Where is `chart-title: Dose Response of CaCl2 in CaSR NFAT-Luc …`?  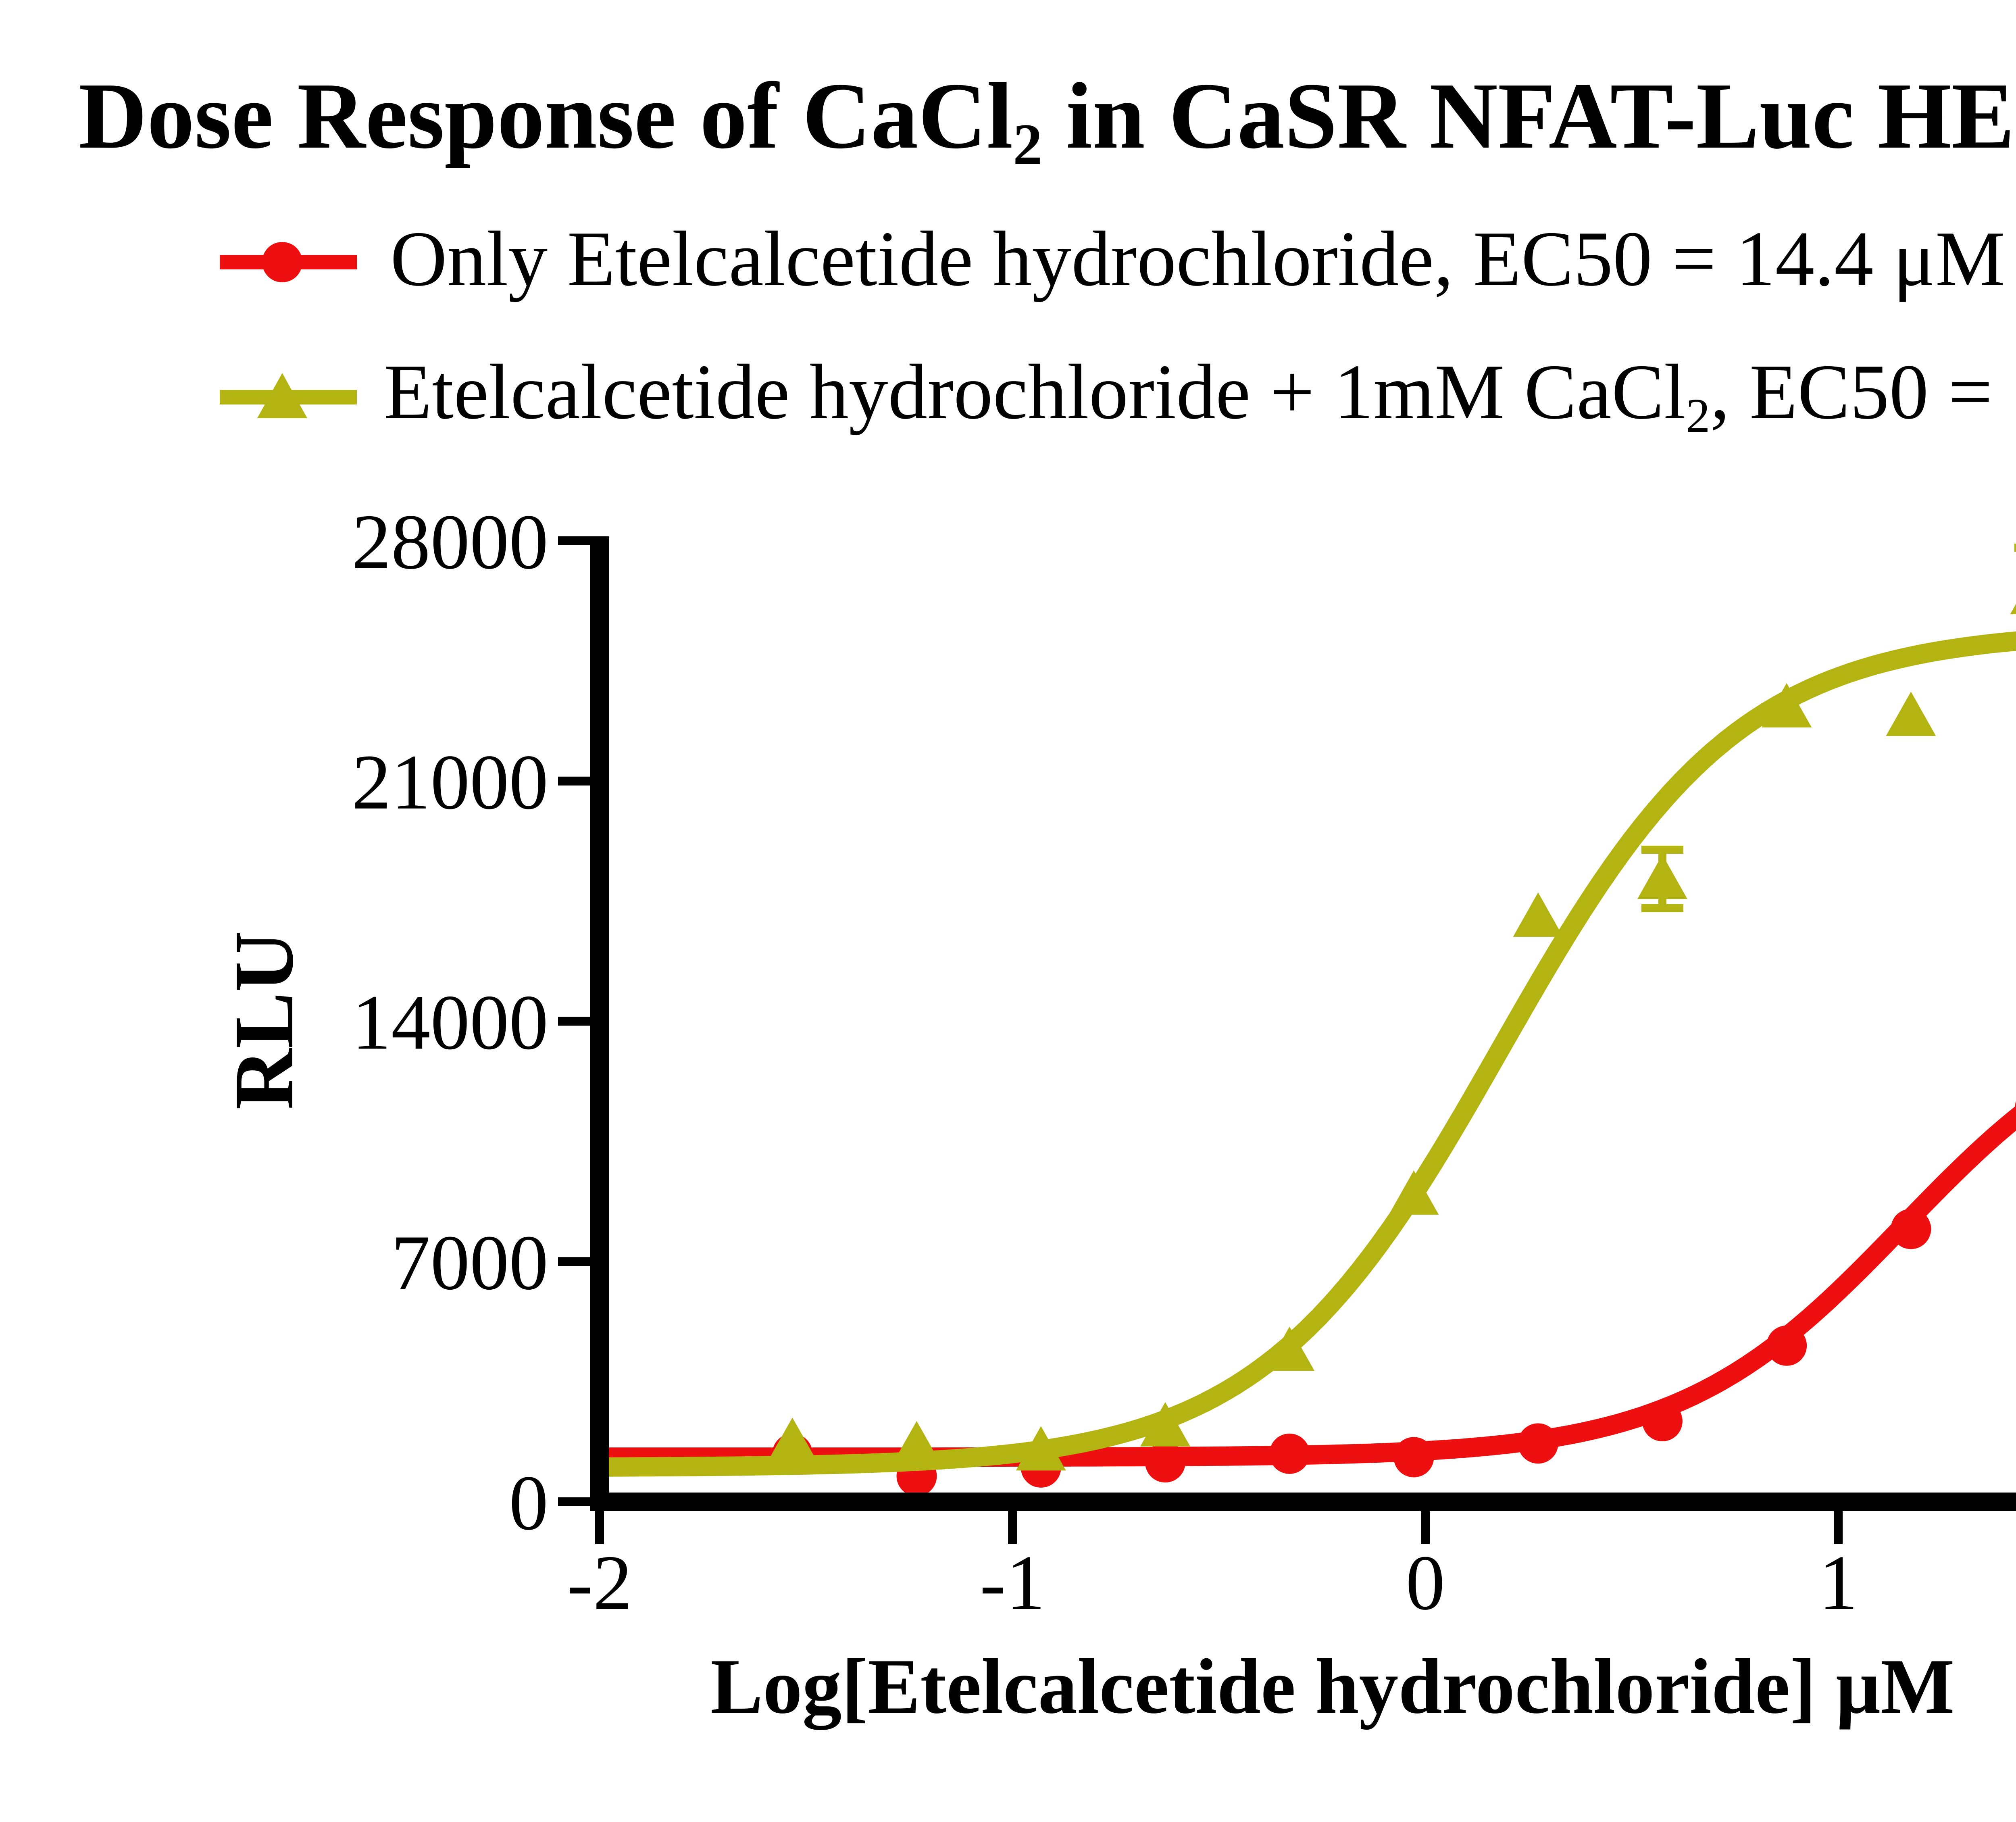 chart-title: Dose Response of CaCl2 in CaSR NFAT-Luc … is located at coordinates (1047, 121).